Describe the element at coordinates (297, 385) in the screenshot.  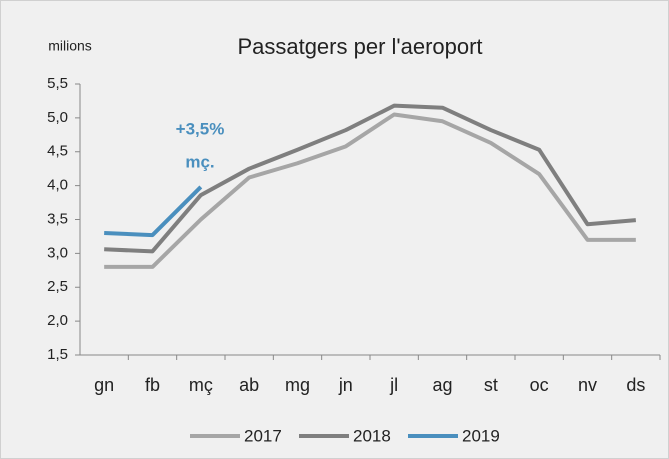
I see `x-tick-label: mg` at that location.